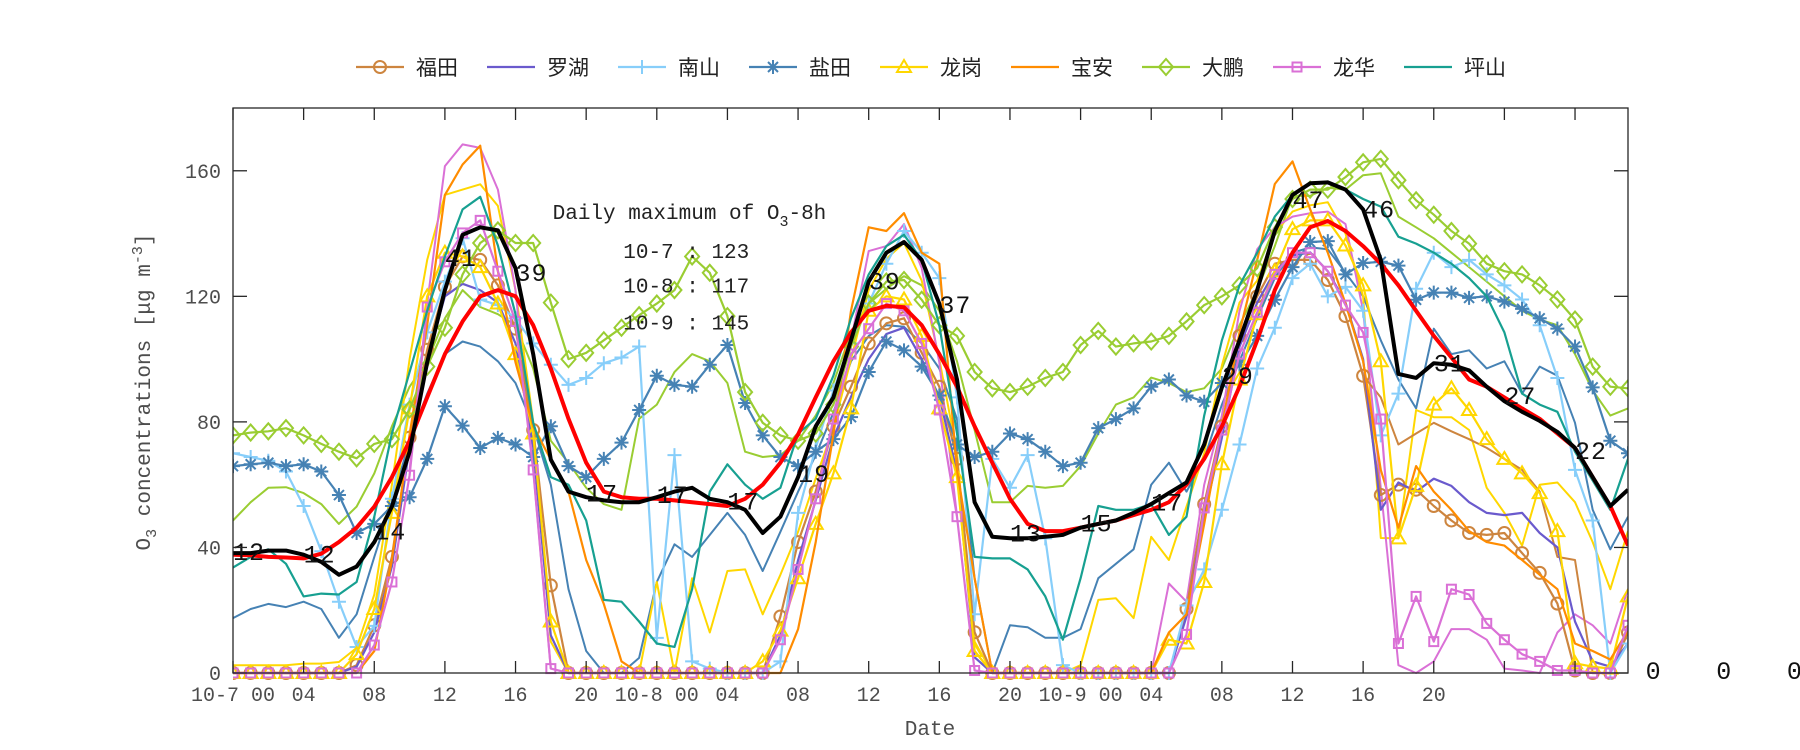 This screenshot has width=1800, height=750. What do you see at coordinates (961, 68) in the screenshot?
I see `legend-label: 龙岗` at bounding box center [961, 68].